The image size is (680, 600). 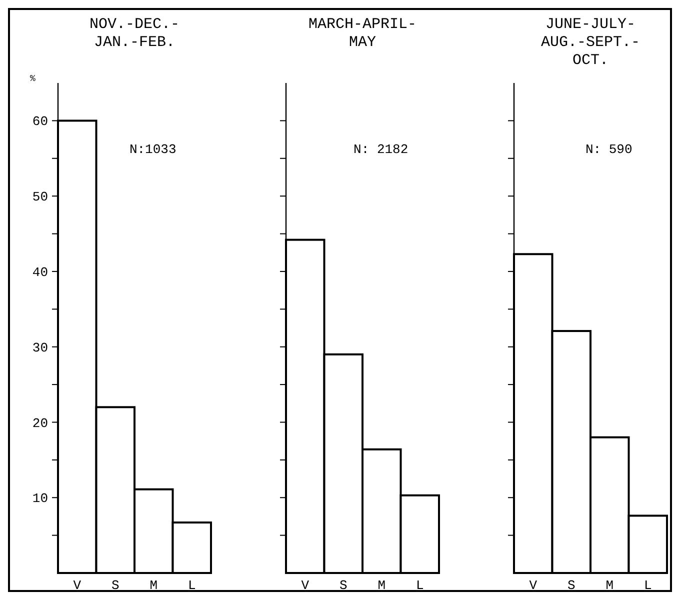 What do you see at coordinates (40, 197) in the screenshot?
I see `y-tick-label: 50` at bounding box center [40, 197].